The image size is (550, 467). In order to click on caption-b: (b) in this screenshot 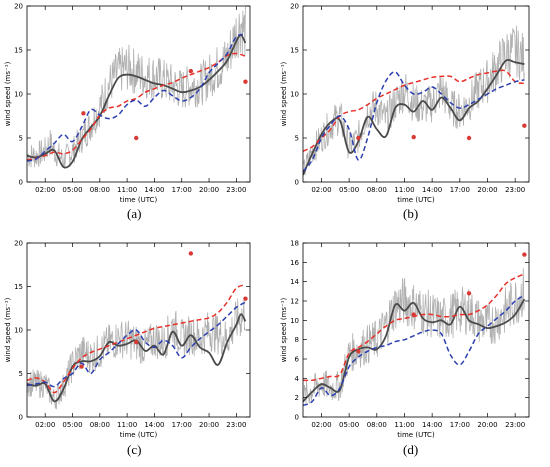, I will do `click(411, 213)`.